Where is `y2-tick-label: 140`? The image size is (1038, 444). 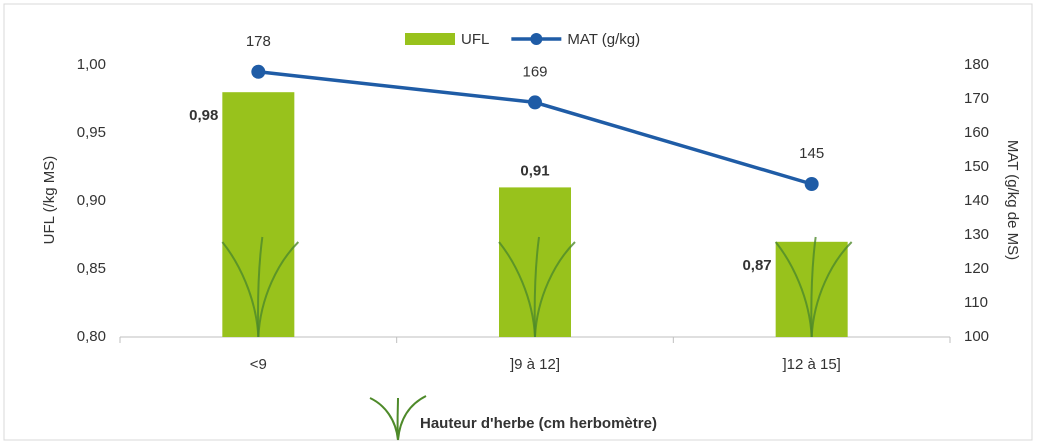 y2-tick-label: 140 is located at coordinates (976, 200).